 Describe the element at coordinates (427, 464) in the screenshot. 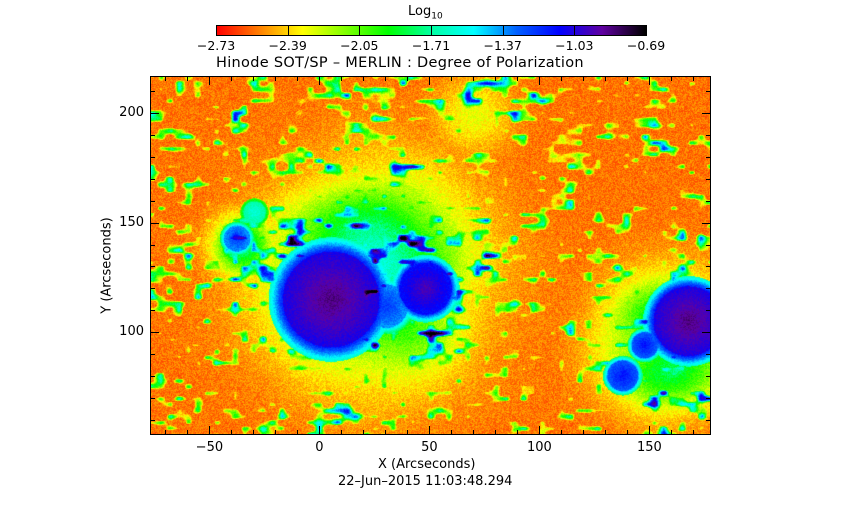

I see `x-axis-label: X (Arcseconds)` at that location.